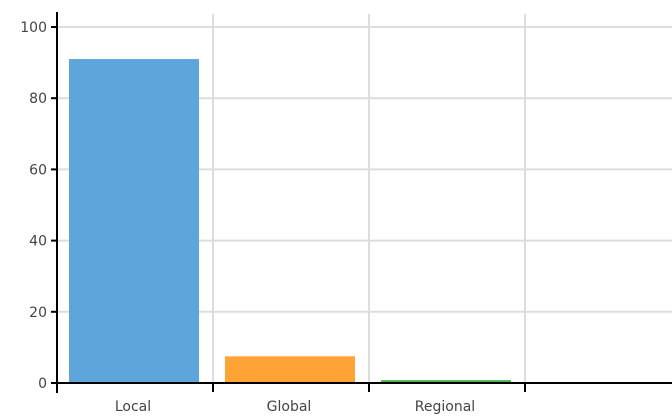 Image resolution: width=672 pixels, height=418 pixels. What do you see at coordinates (134, 221) in the screenshot?
I see `bar-local` at bounding box center [134, 221].